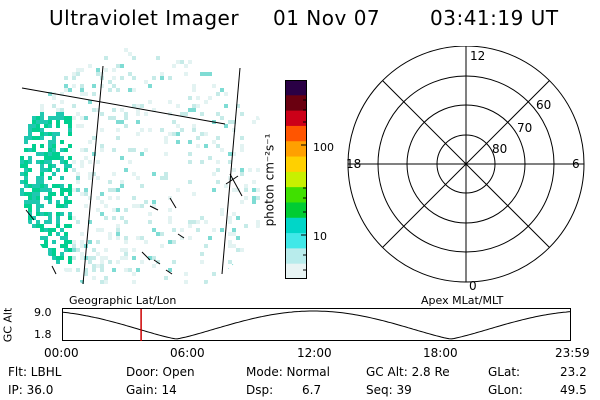 The width and height of the screenshot is (600, 400). Describe the element at coordinates (440, 353) in the screenshot. I see `orbit-xtick-1800: 18:00` at that location.